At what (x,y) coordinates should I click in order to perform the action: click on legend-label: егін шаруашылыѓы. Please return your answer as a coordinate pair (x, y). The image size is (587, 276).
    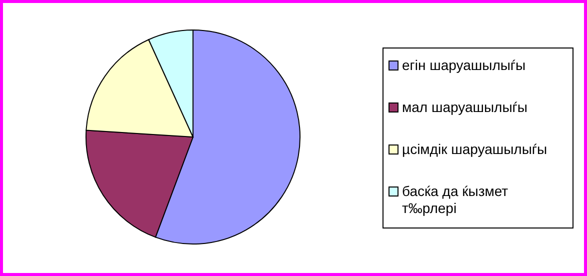
    Looking at the image, I should click on (464, 64).